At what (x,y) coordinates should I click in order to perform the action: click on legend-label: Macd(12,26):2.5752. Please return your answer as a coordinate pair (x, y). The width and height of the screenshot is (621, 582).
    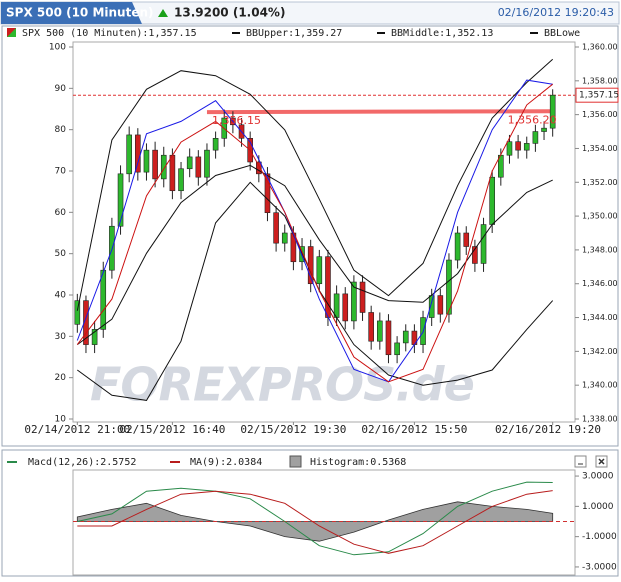
    Looking at the image, I should click on (82, 462).